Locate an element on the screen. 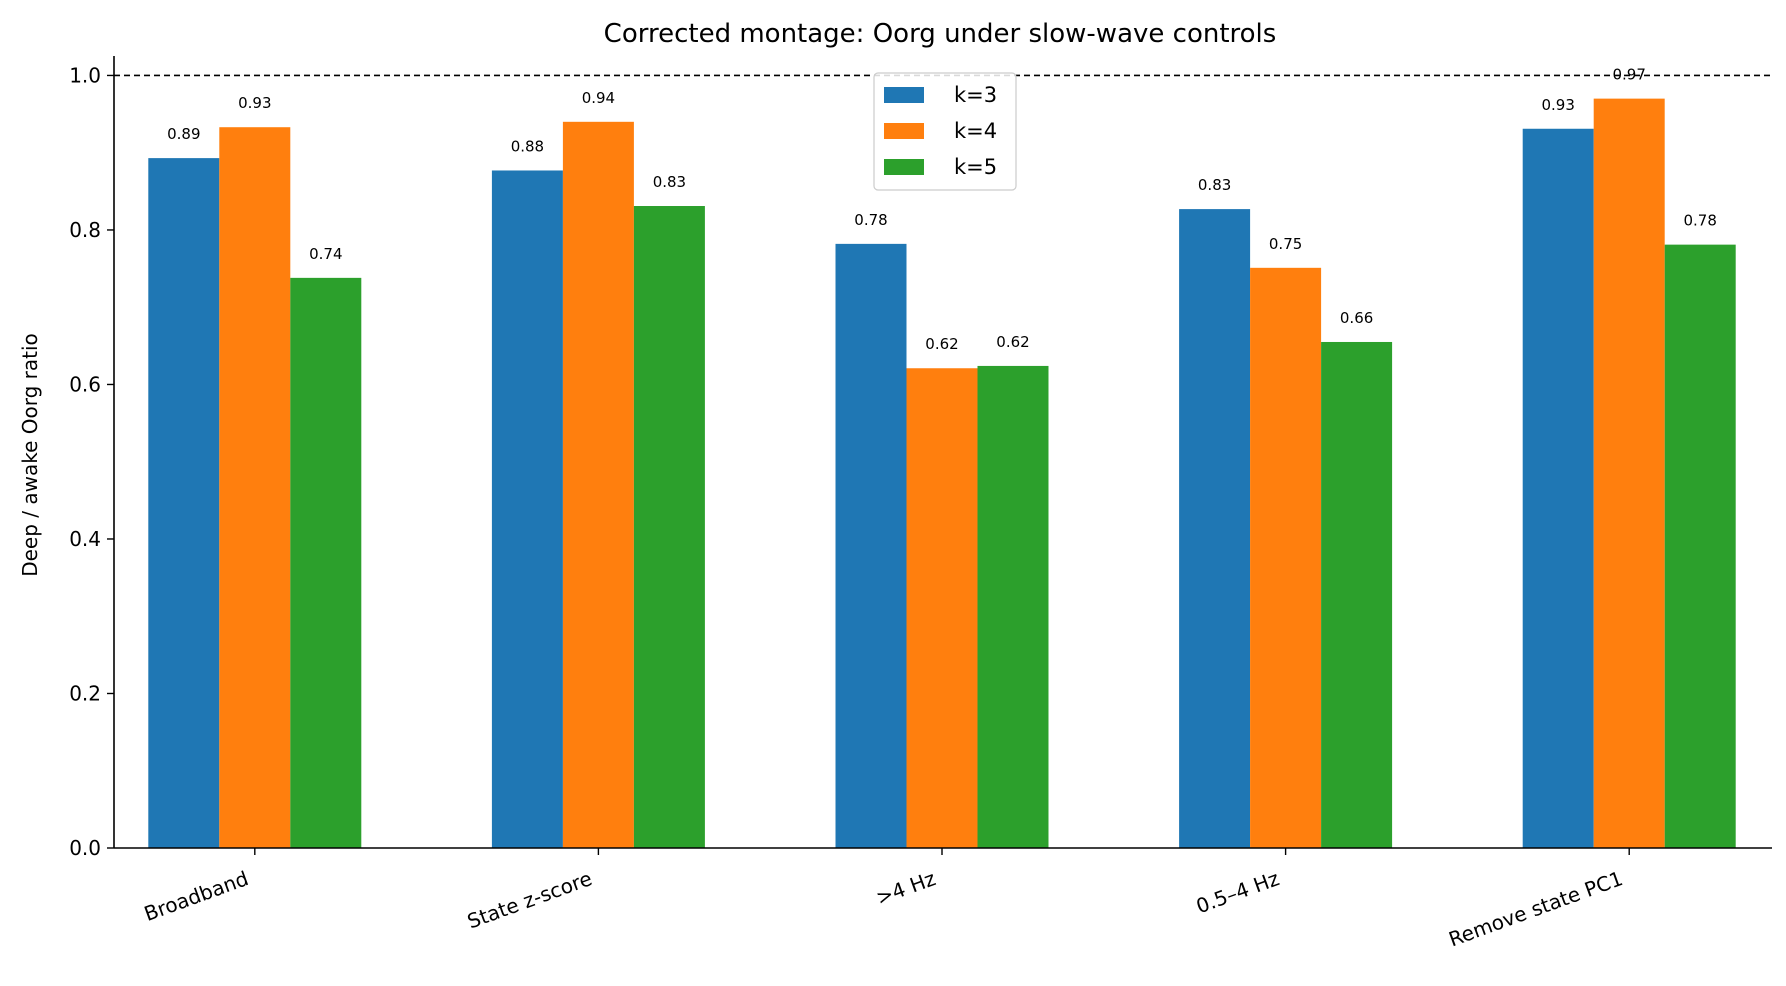 This screenshot has height=986, width=1786. x-tick-label: Broadband is located at coordinates (196, 896).